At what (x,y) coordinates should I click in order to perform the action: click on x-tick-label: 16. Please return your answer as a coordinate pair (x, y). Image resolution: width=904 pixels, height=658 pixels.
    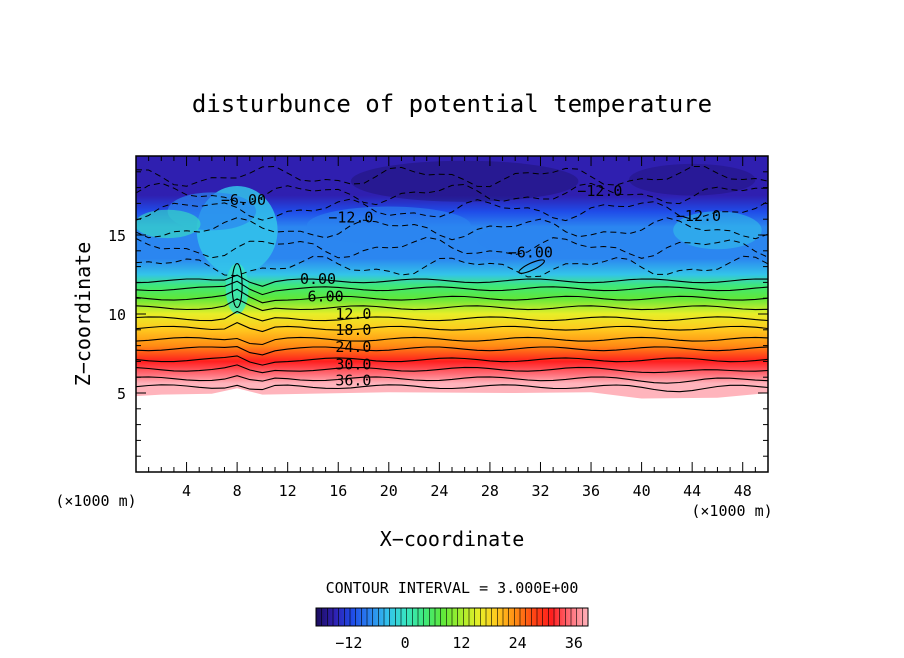
    Looking at the image, I should click on (338, 491).